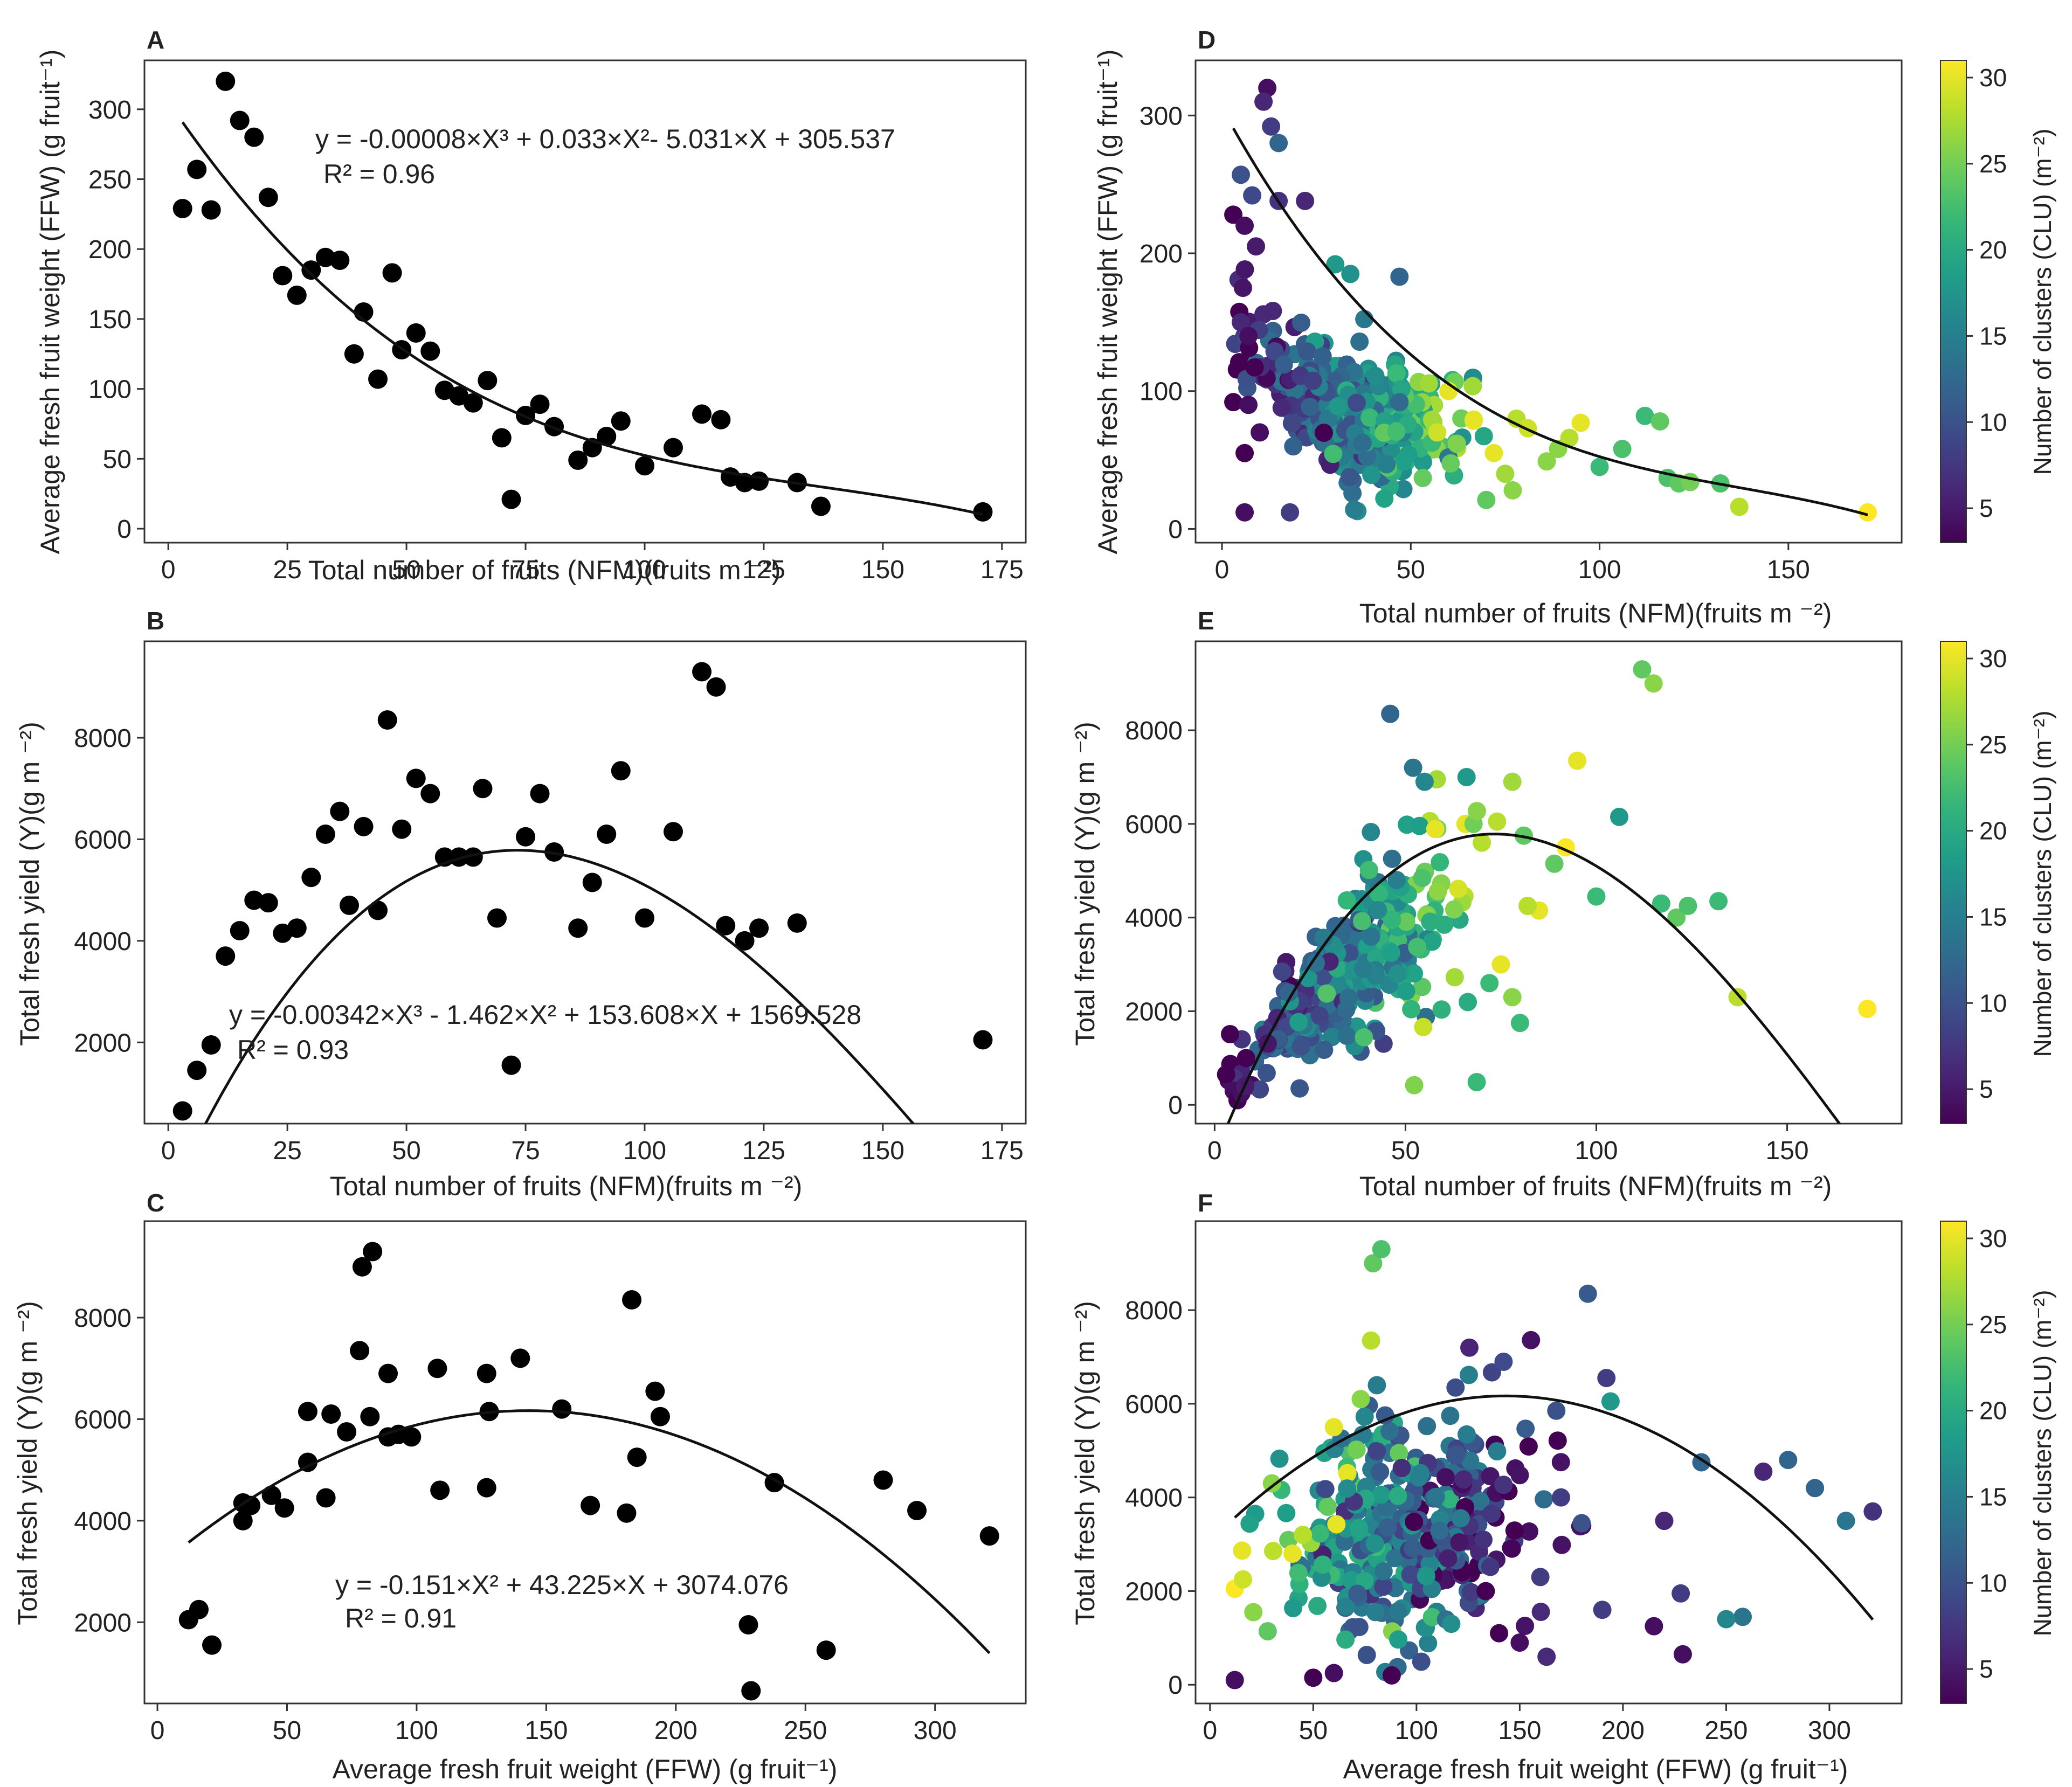 The width and height of the screenshot is (2072, 1787). Describe the element at coordinates (110, 250) in the screenshot. I see `y-tick-label: 200` at that location.